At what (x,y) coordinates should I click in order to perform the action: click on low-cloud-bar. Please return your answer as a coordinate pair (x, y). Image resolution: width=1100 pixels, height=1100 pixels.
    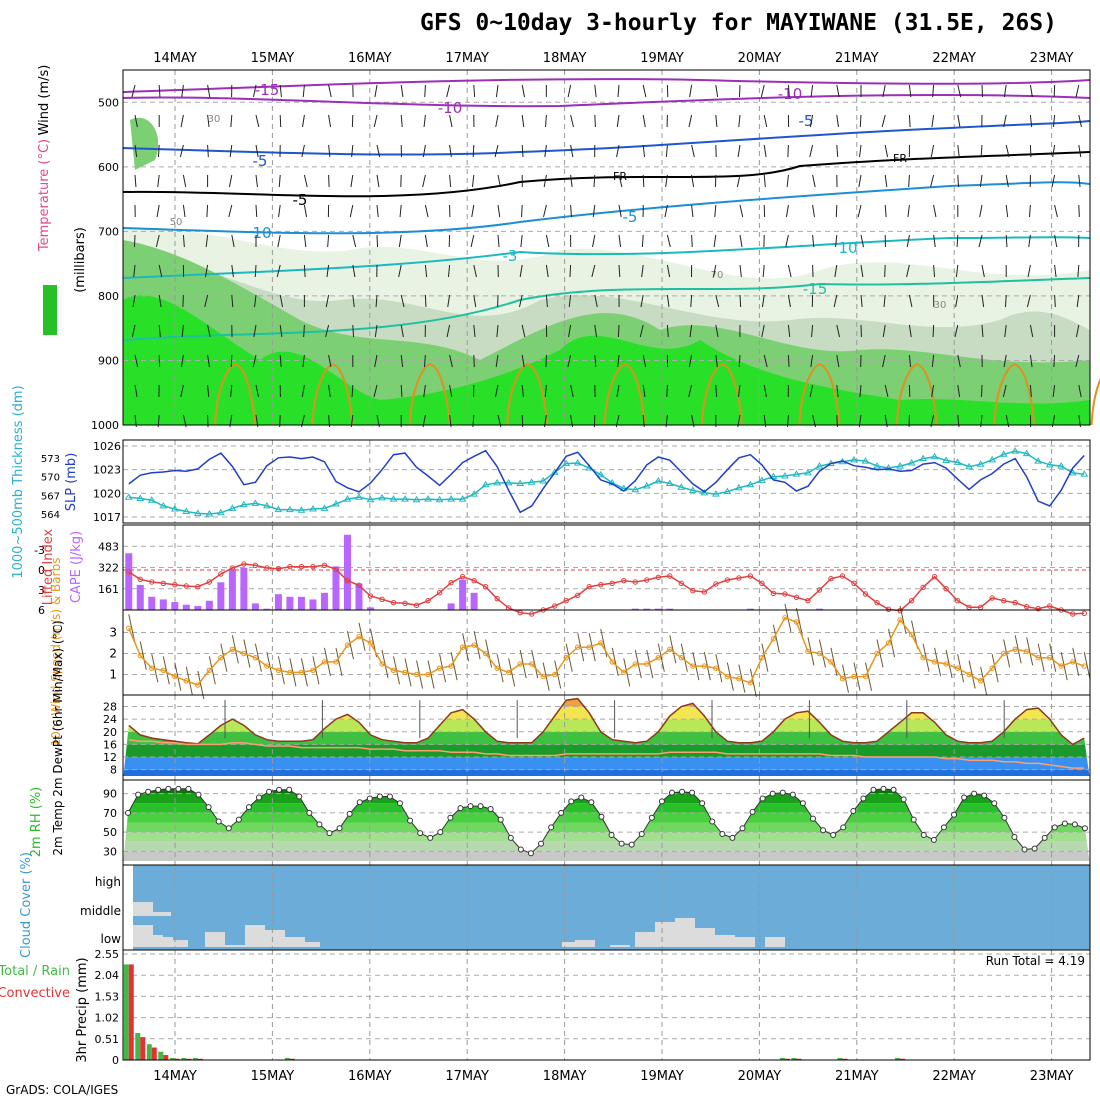
    Looking at the image, I should click on (645, 939).